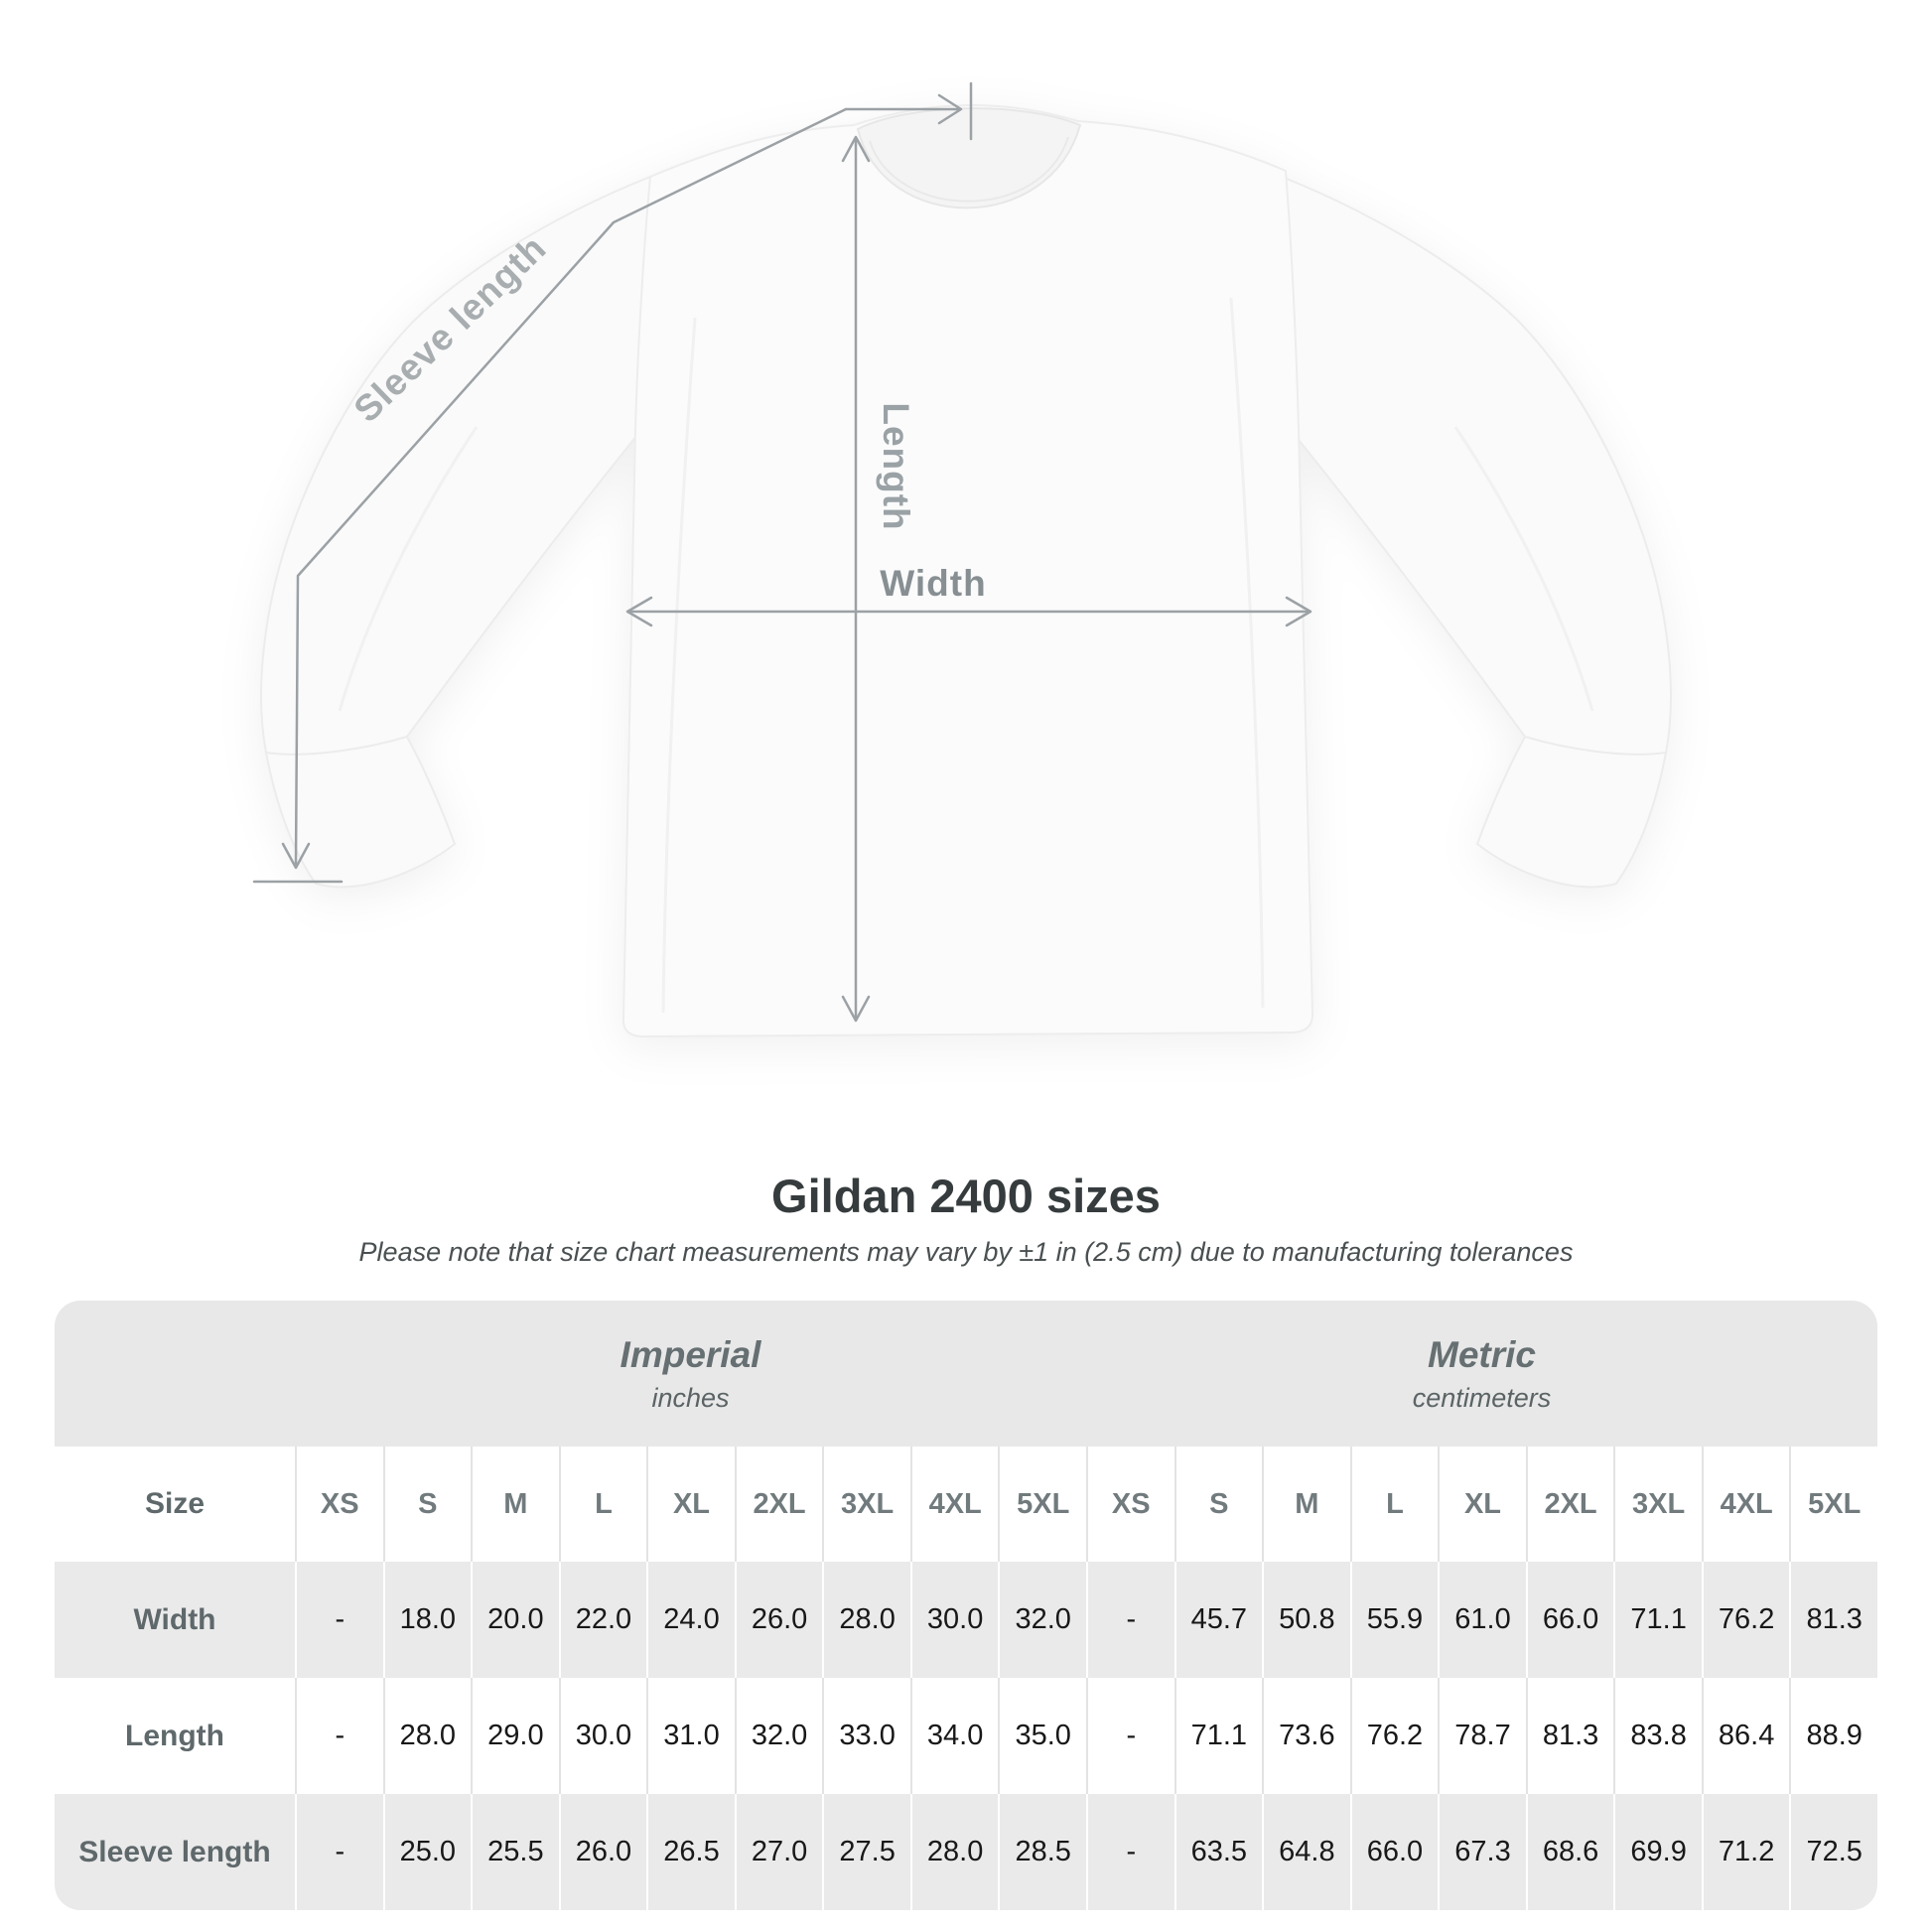 The height and width of the screenshot is (1932, 1932). Describe the element at coordinates (954, 1852) in the screenshot. I see `sleeve-imp-4xl: 28.0` at that location.